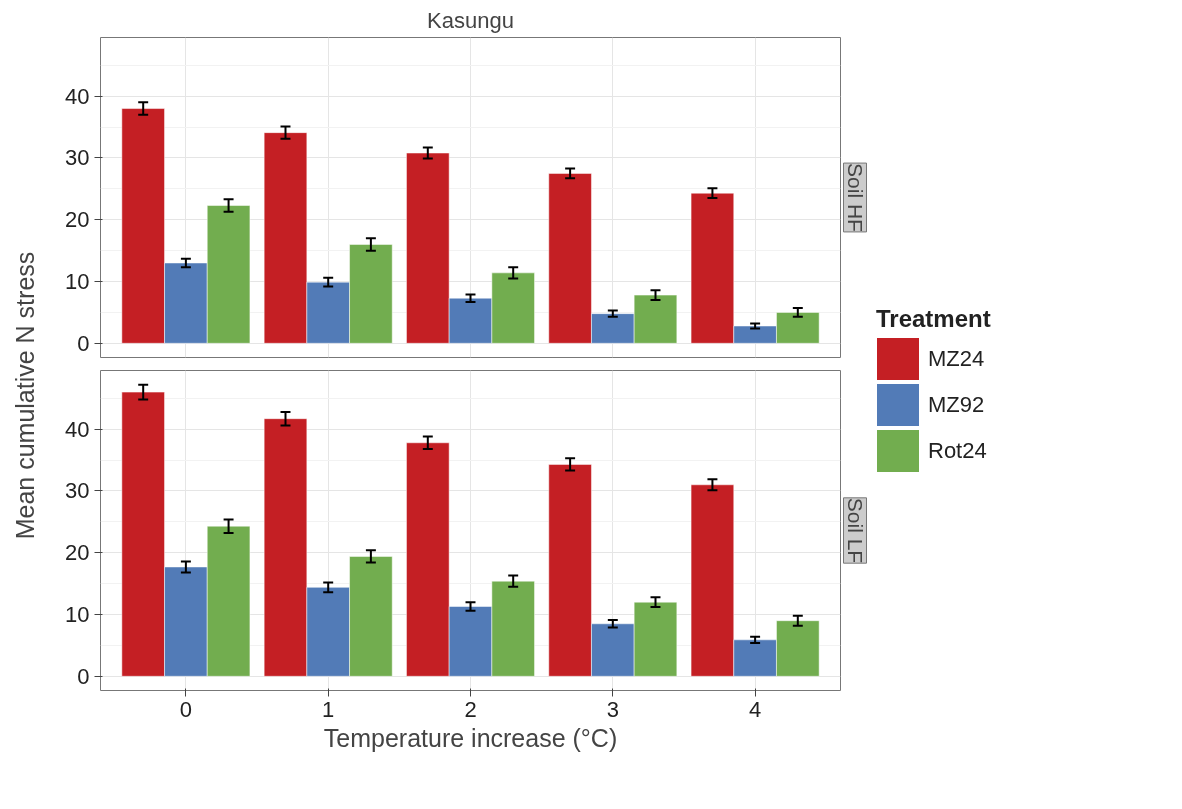 Image resolution: width=1182 pixels, height=809 pixels. Describe the element at coordinates (612, 709) in the screenshot. I see `x-tick-label: 3` at that location.